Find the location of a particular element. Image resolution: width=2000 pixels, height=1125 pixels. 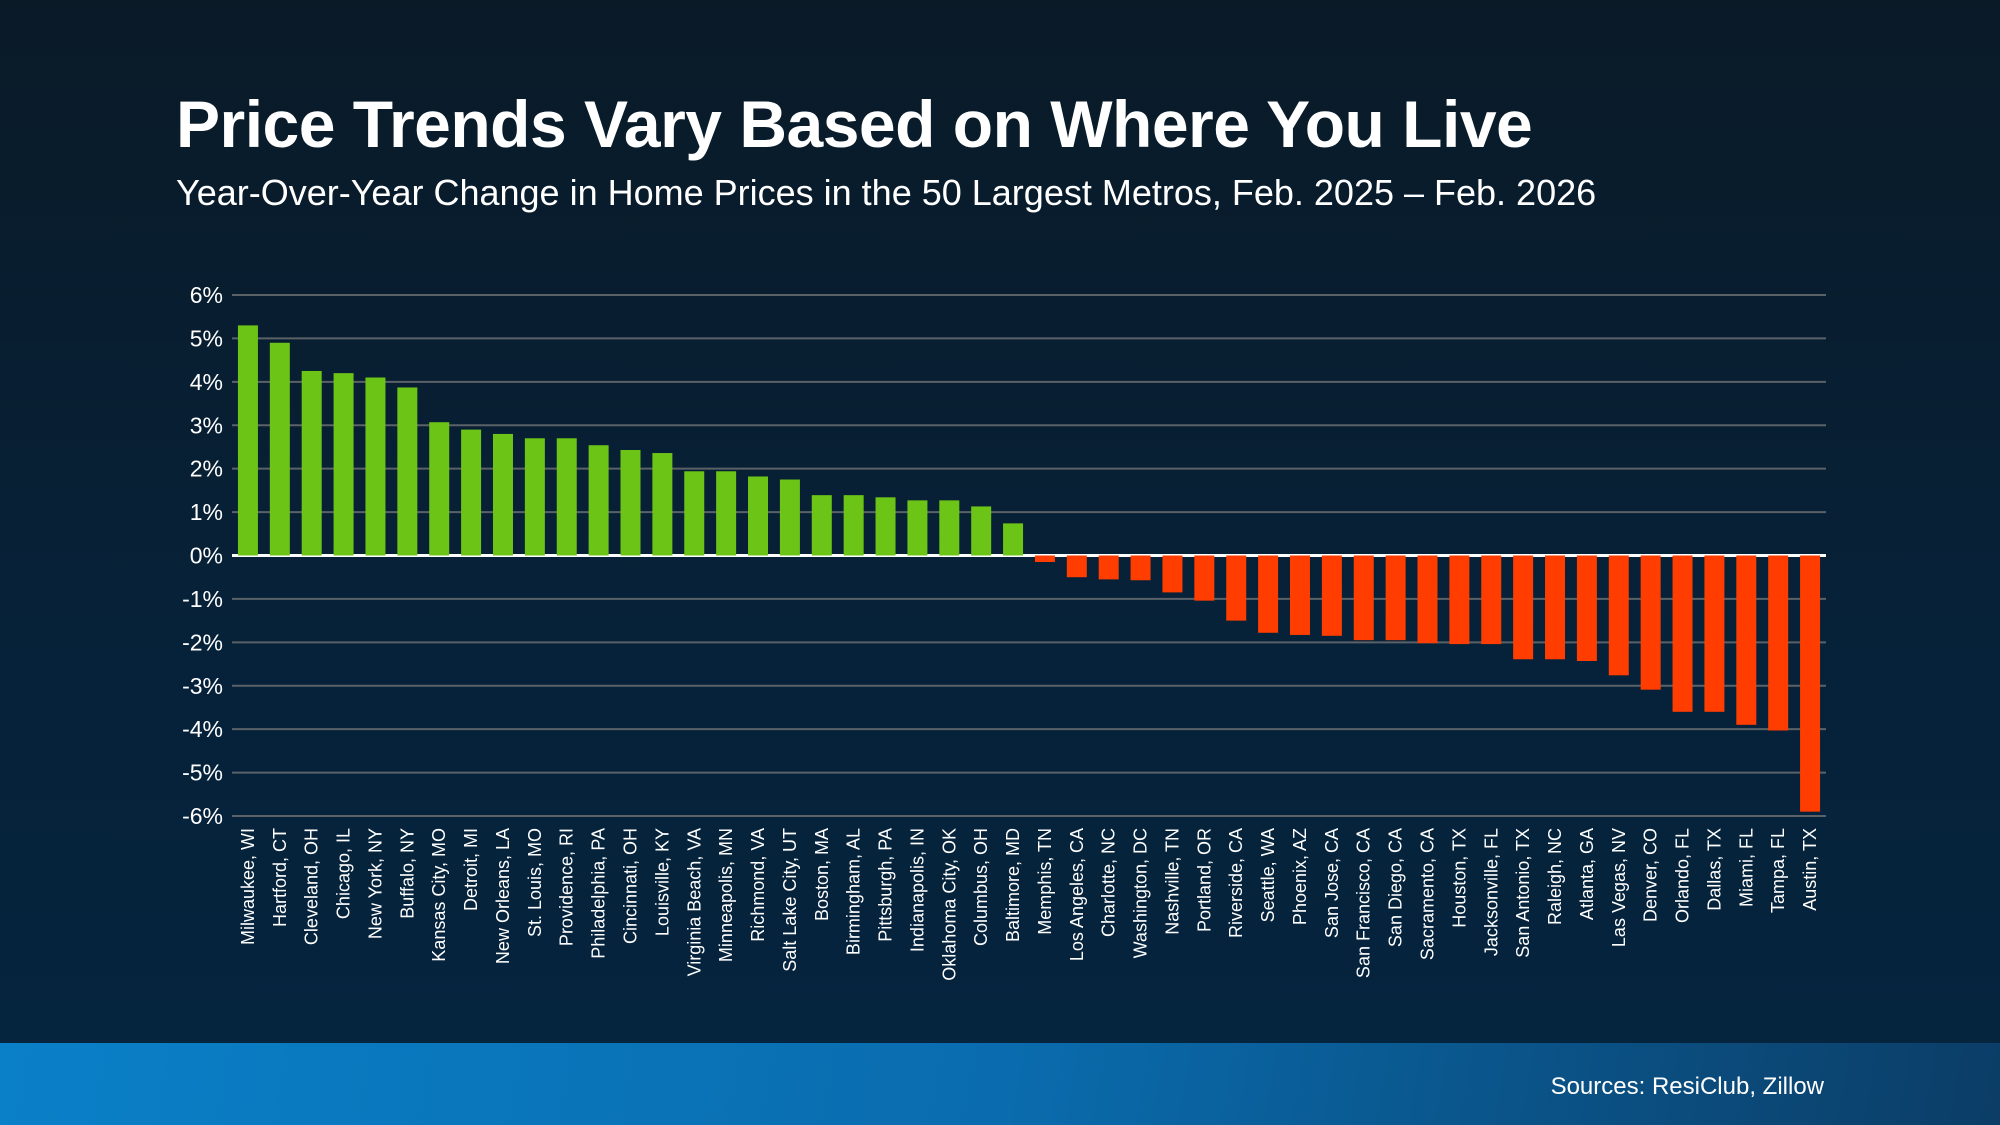

y-tick-label: -6% is located at coordinates (202, 816).